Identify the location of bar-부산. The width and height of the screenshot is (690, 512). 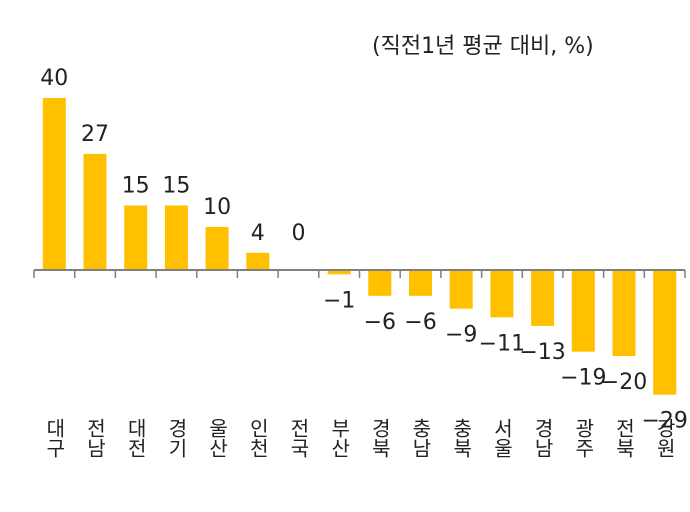
(339, 272).